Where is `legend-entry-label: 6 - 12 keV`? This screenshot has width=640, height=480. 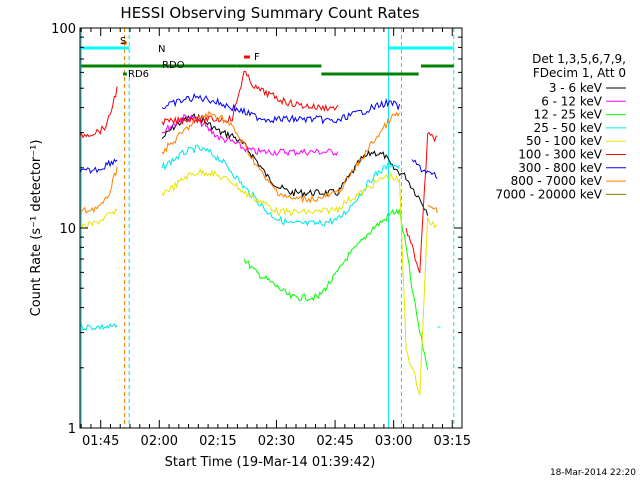
legend-entry-label: 6 - 12 keV is located at coordinates (572, 101).